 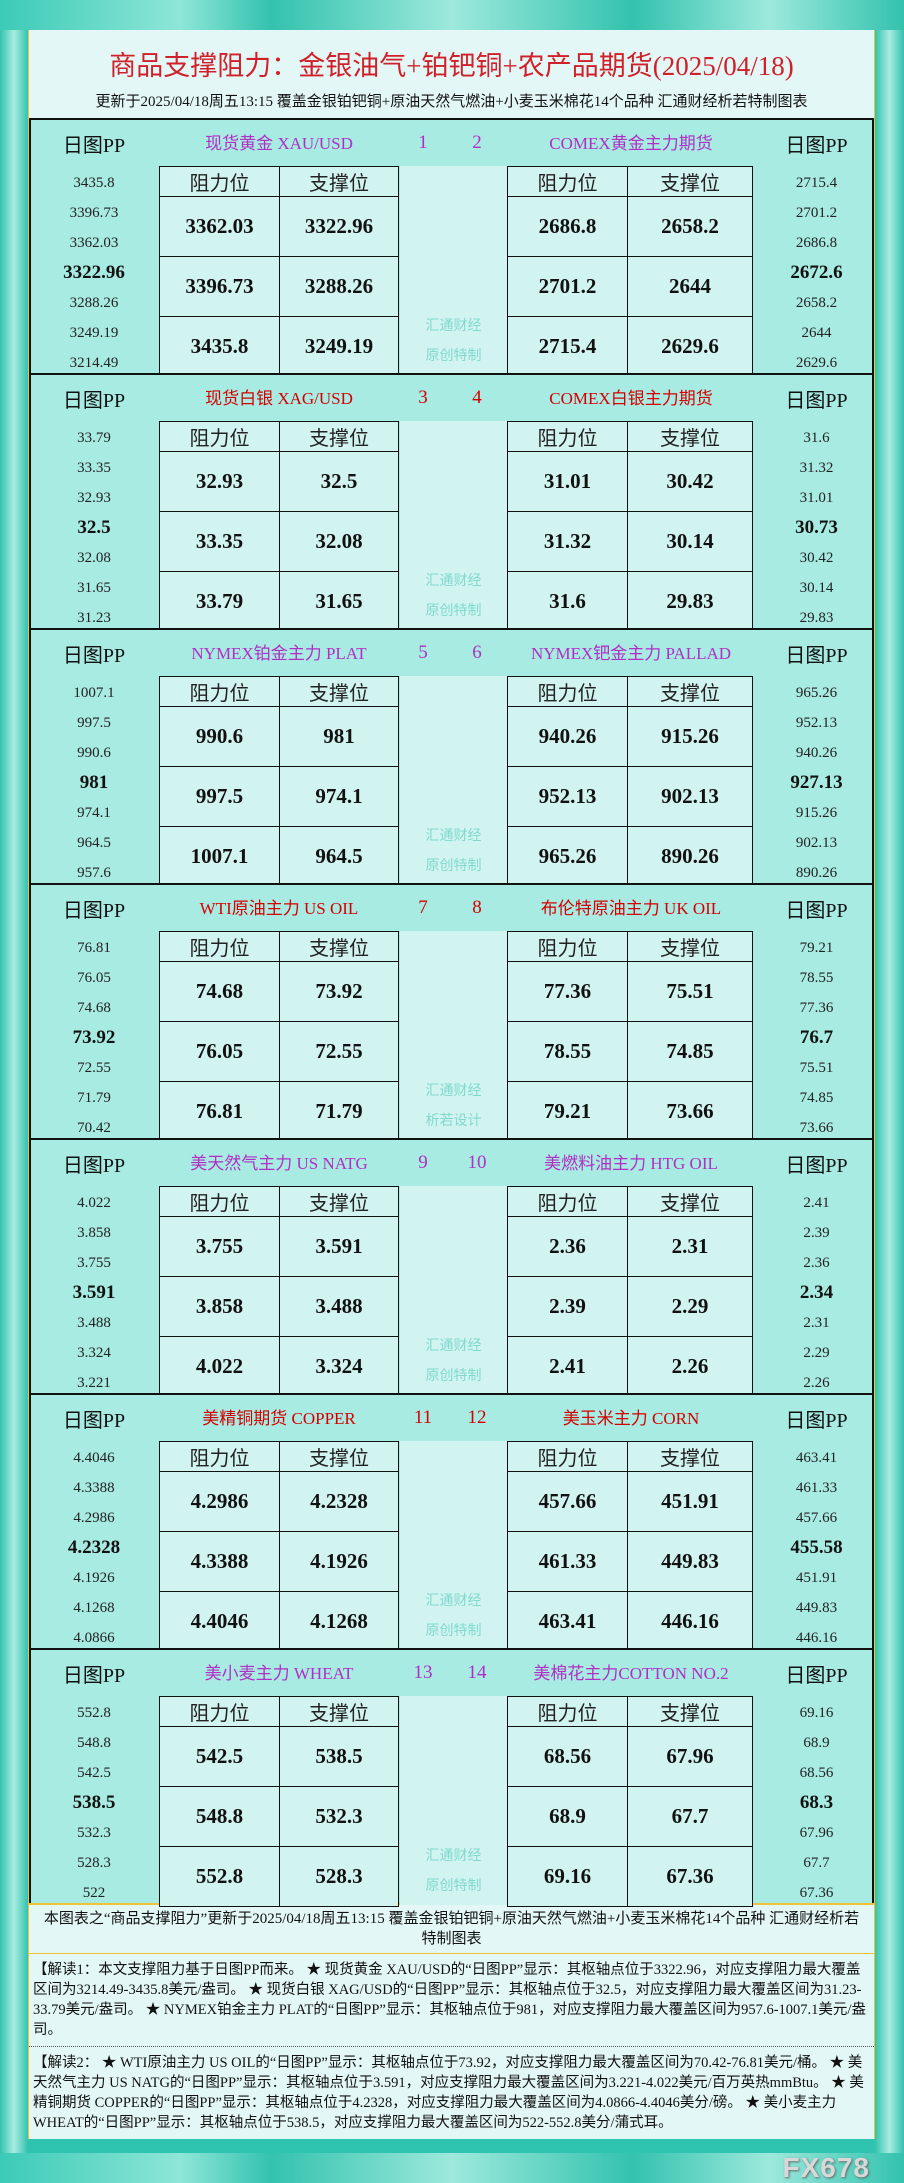 What do you see at coordinates (690, 1111) in the screenshot?
I see `support-value: 73.66` at bounding box center [690, 1111].